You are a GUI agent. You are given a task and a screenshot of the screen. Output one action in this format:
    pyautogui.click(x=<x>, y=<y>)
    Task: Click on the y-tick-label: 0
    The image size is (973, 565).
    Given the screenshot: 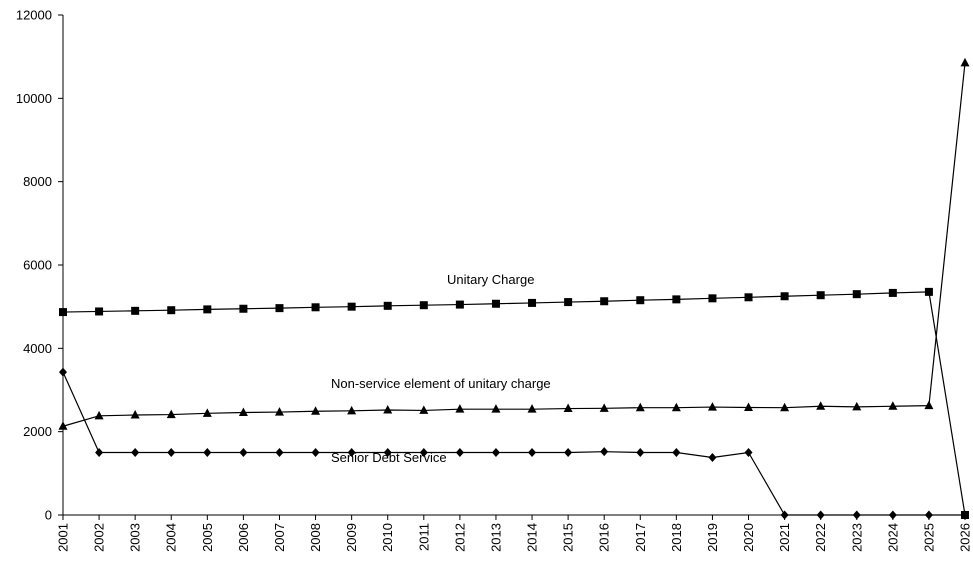 What is the action you would take?
    pyautogui.click(x=48, y=515)
    